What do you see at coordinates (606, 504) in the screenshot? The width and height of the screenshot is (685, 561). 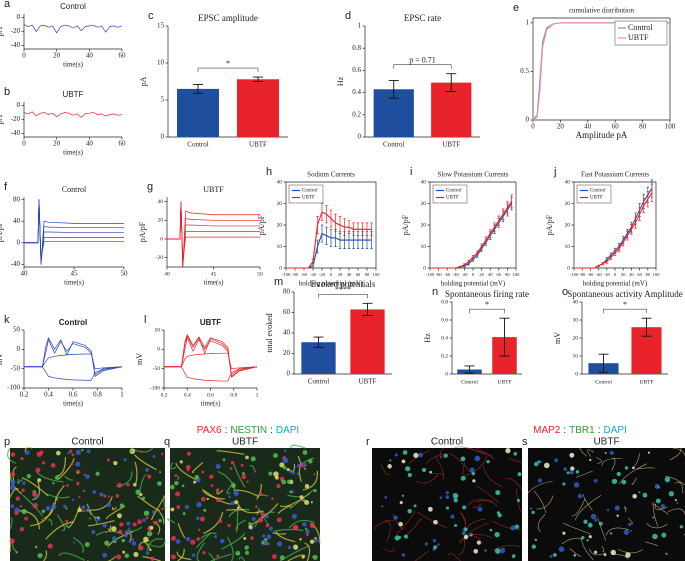 I see `micrograph-background` at bounding box center [606, 504].